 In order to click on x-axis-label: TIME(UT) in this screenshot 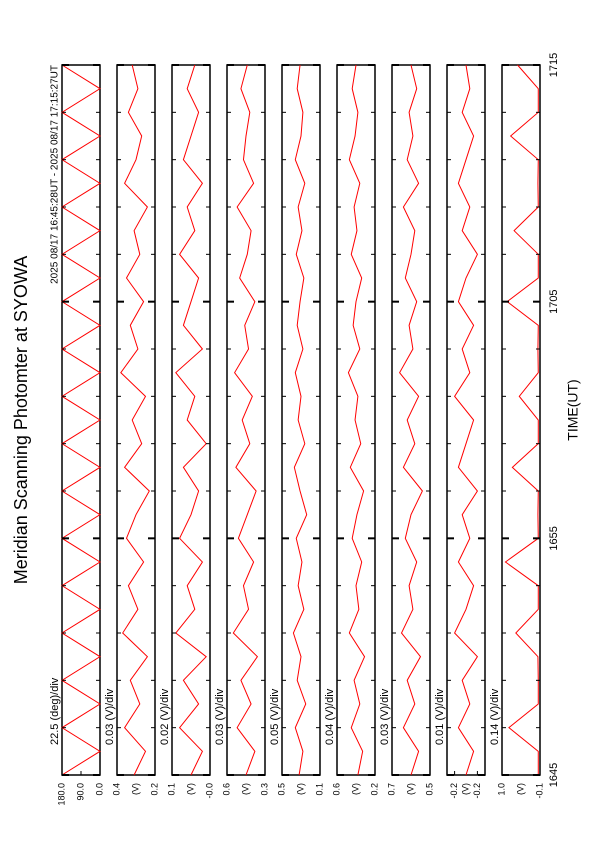, I will do `click(573, 409)`.